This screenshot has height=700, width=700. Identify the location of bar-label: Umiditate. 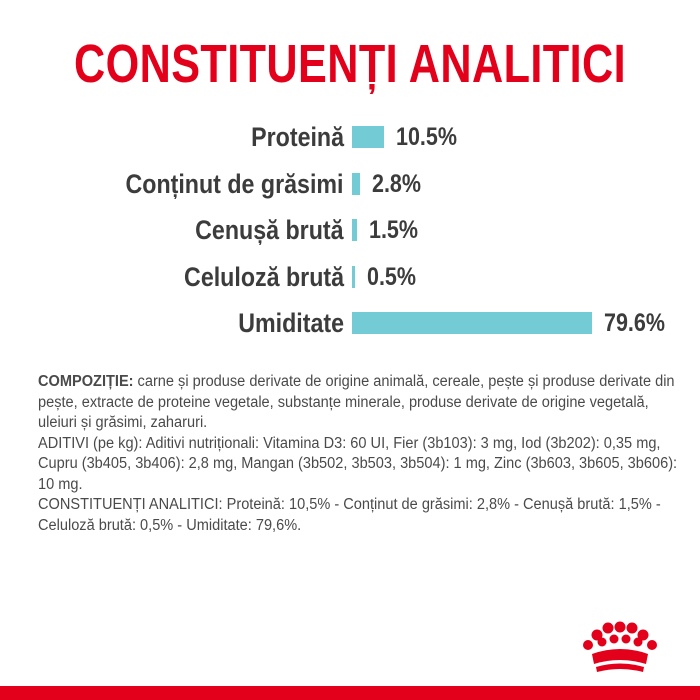
(291, 323).